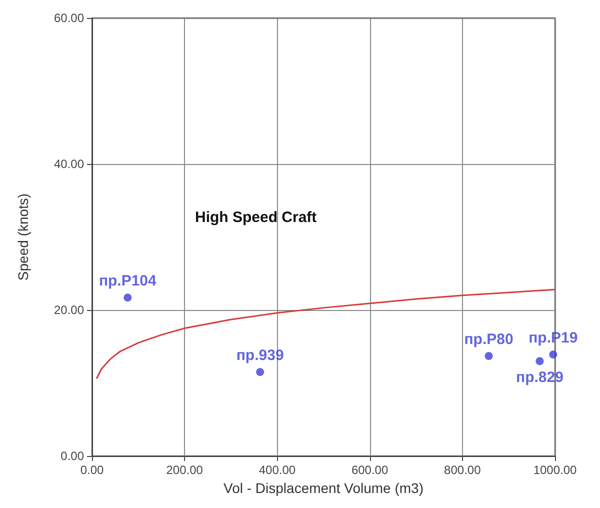 The width and height of the screenshot is (600, 508). Describe the element at coordinates (256, 217) in the screenshot. I see `annotation: High Speed Craft` at that location.